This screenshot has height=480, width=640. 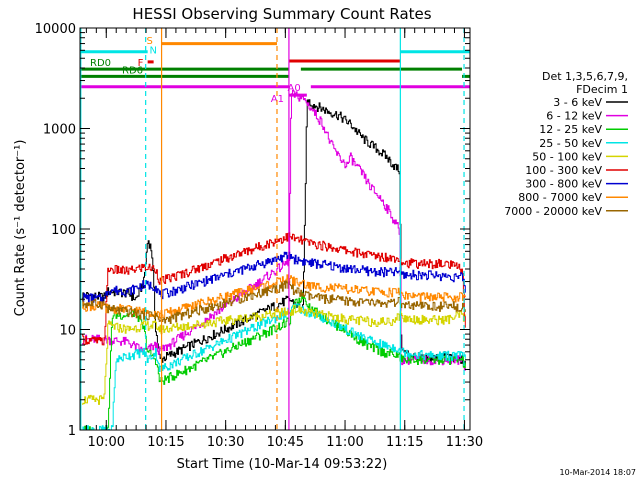 What do you see at coordinates (152, 51) in the screenshot?
I see `flag-label-2: N` at bounding box center [152, 51].